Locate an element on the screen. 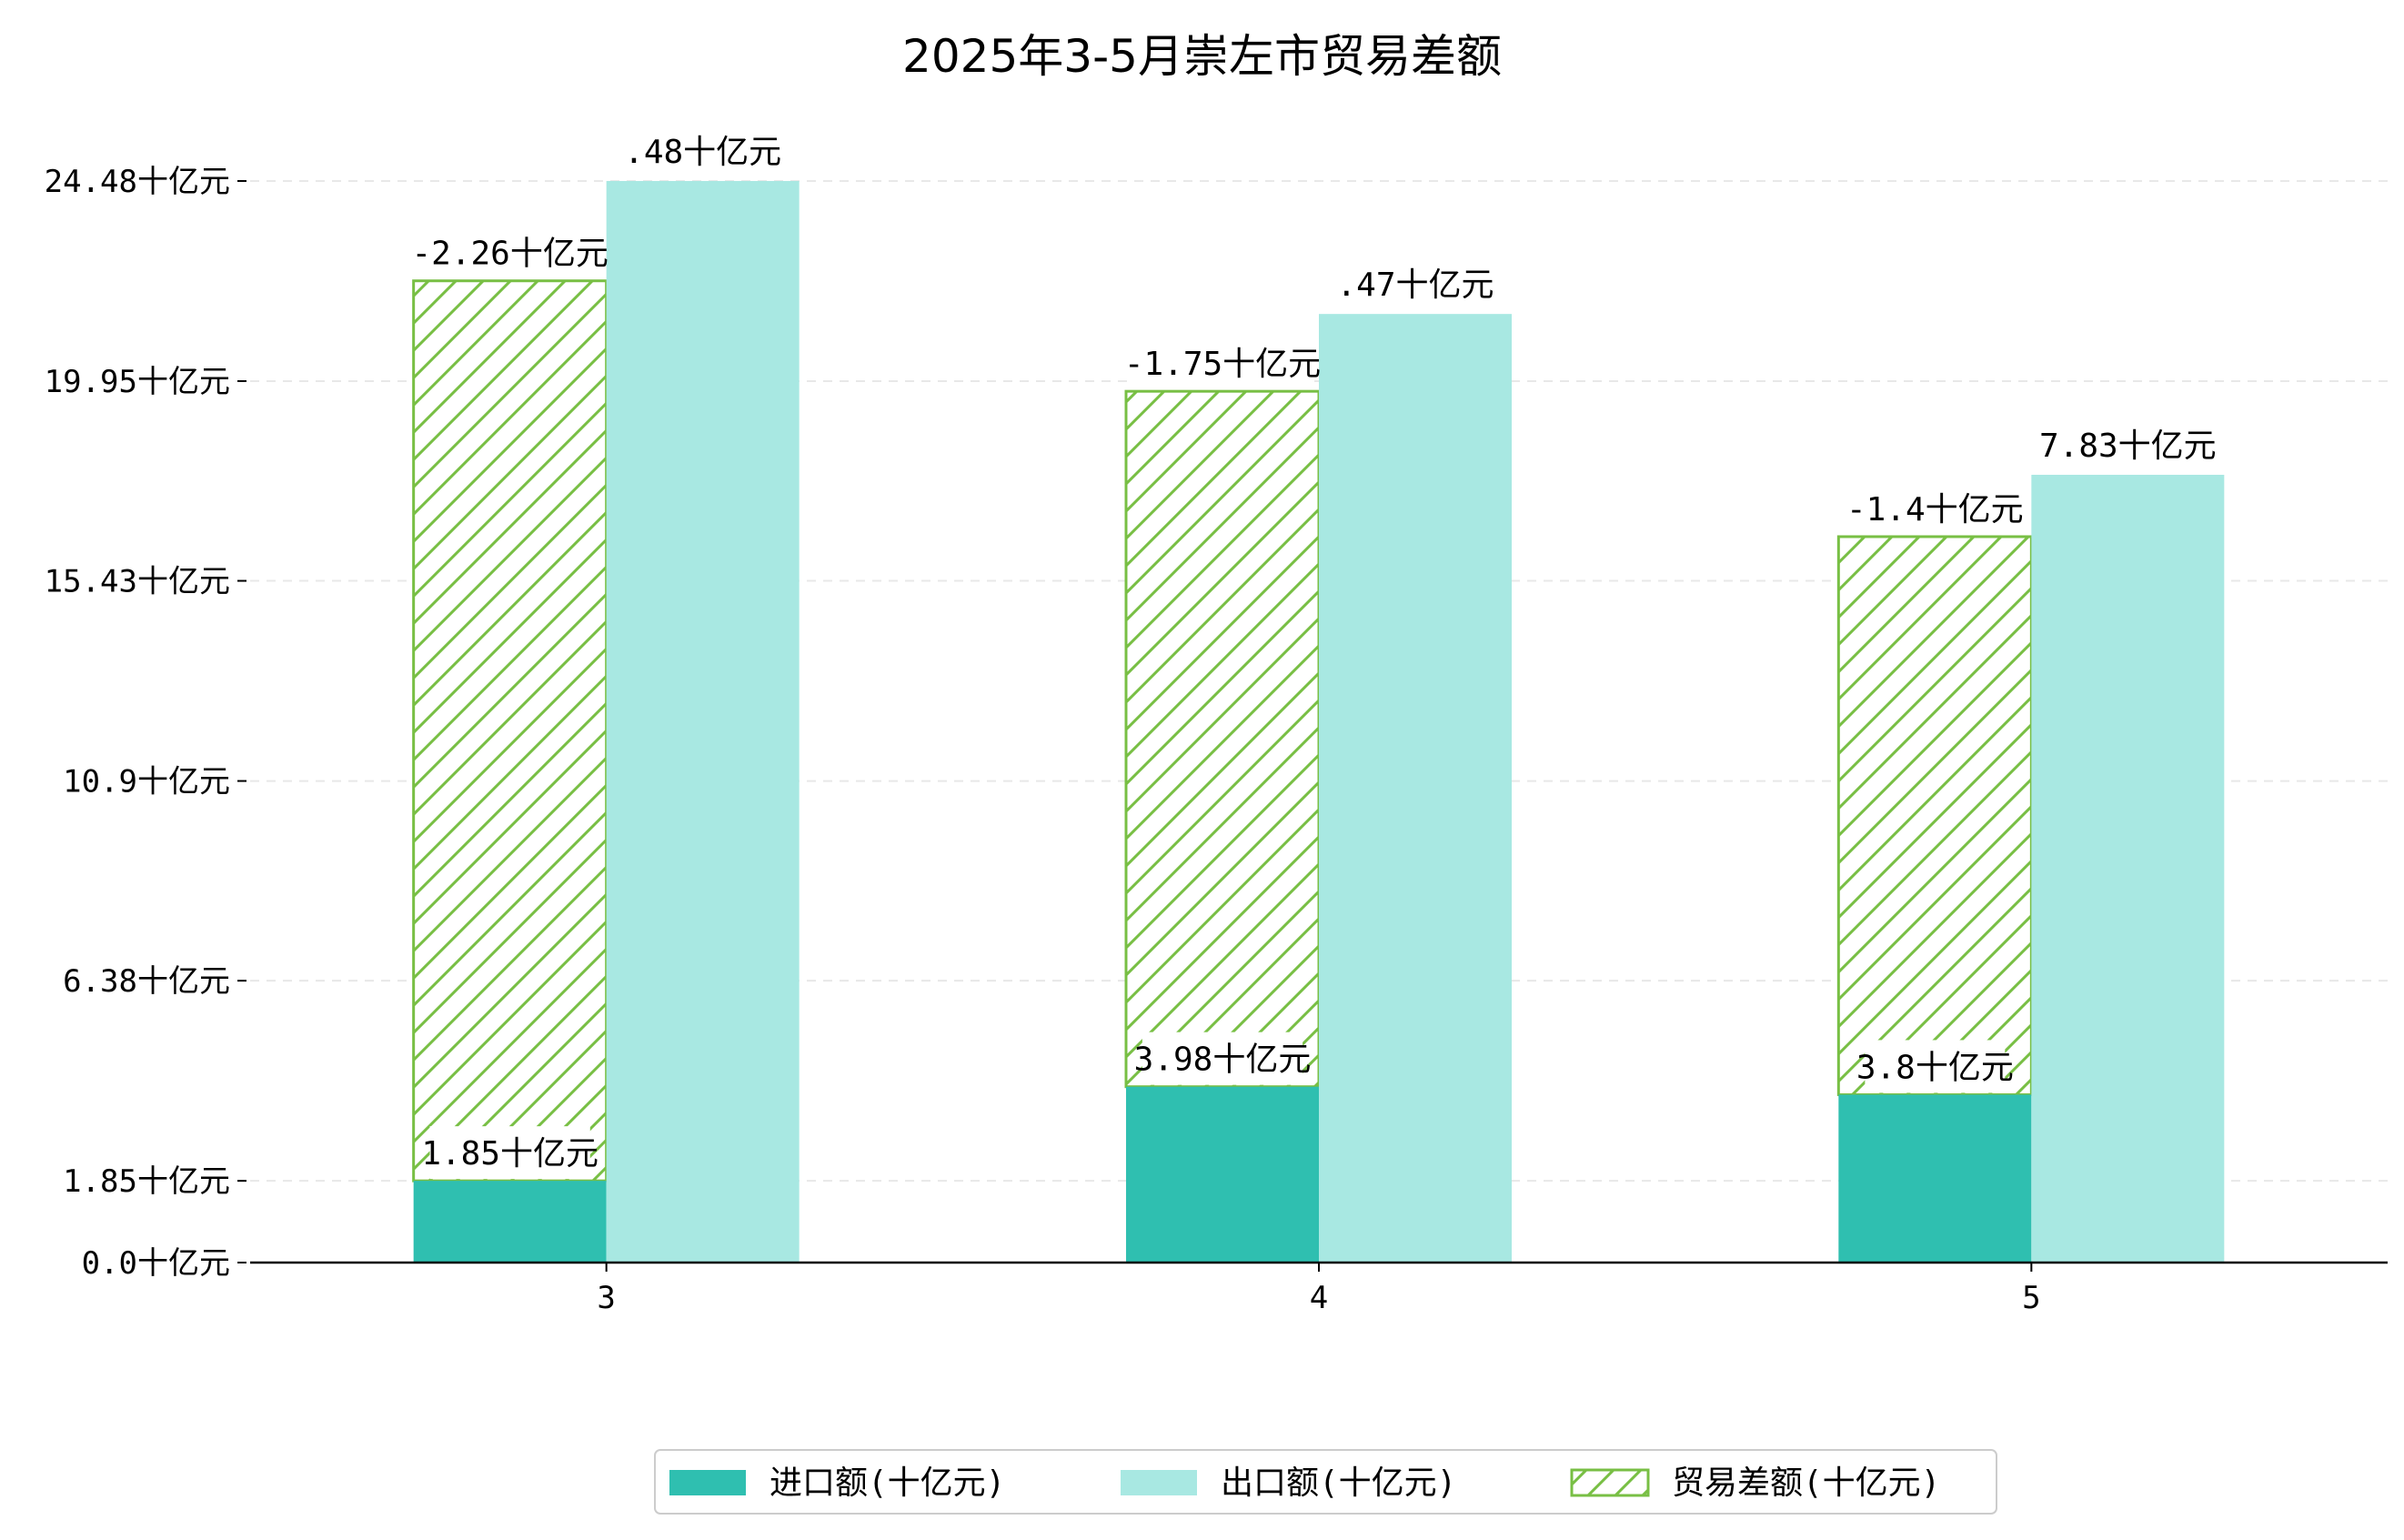 Image resolution: width=2404 pixels, height=1540 pixels. y-tick-label: 0.0十亿元 is located at coordinates (156, 1263).